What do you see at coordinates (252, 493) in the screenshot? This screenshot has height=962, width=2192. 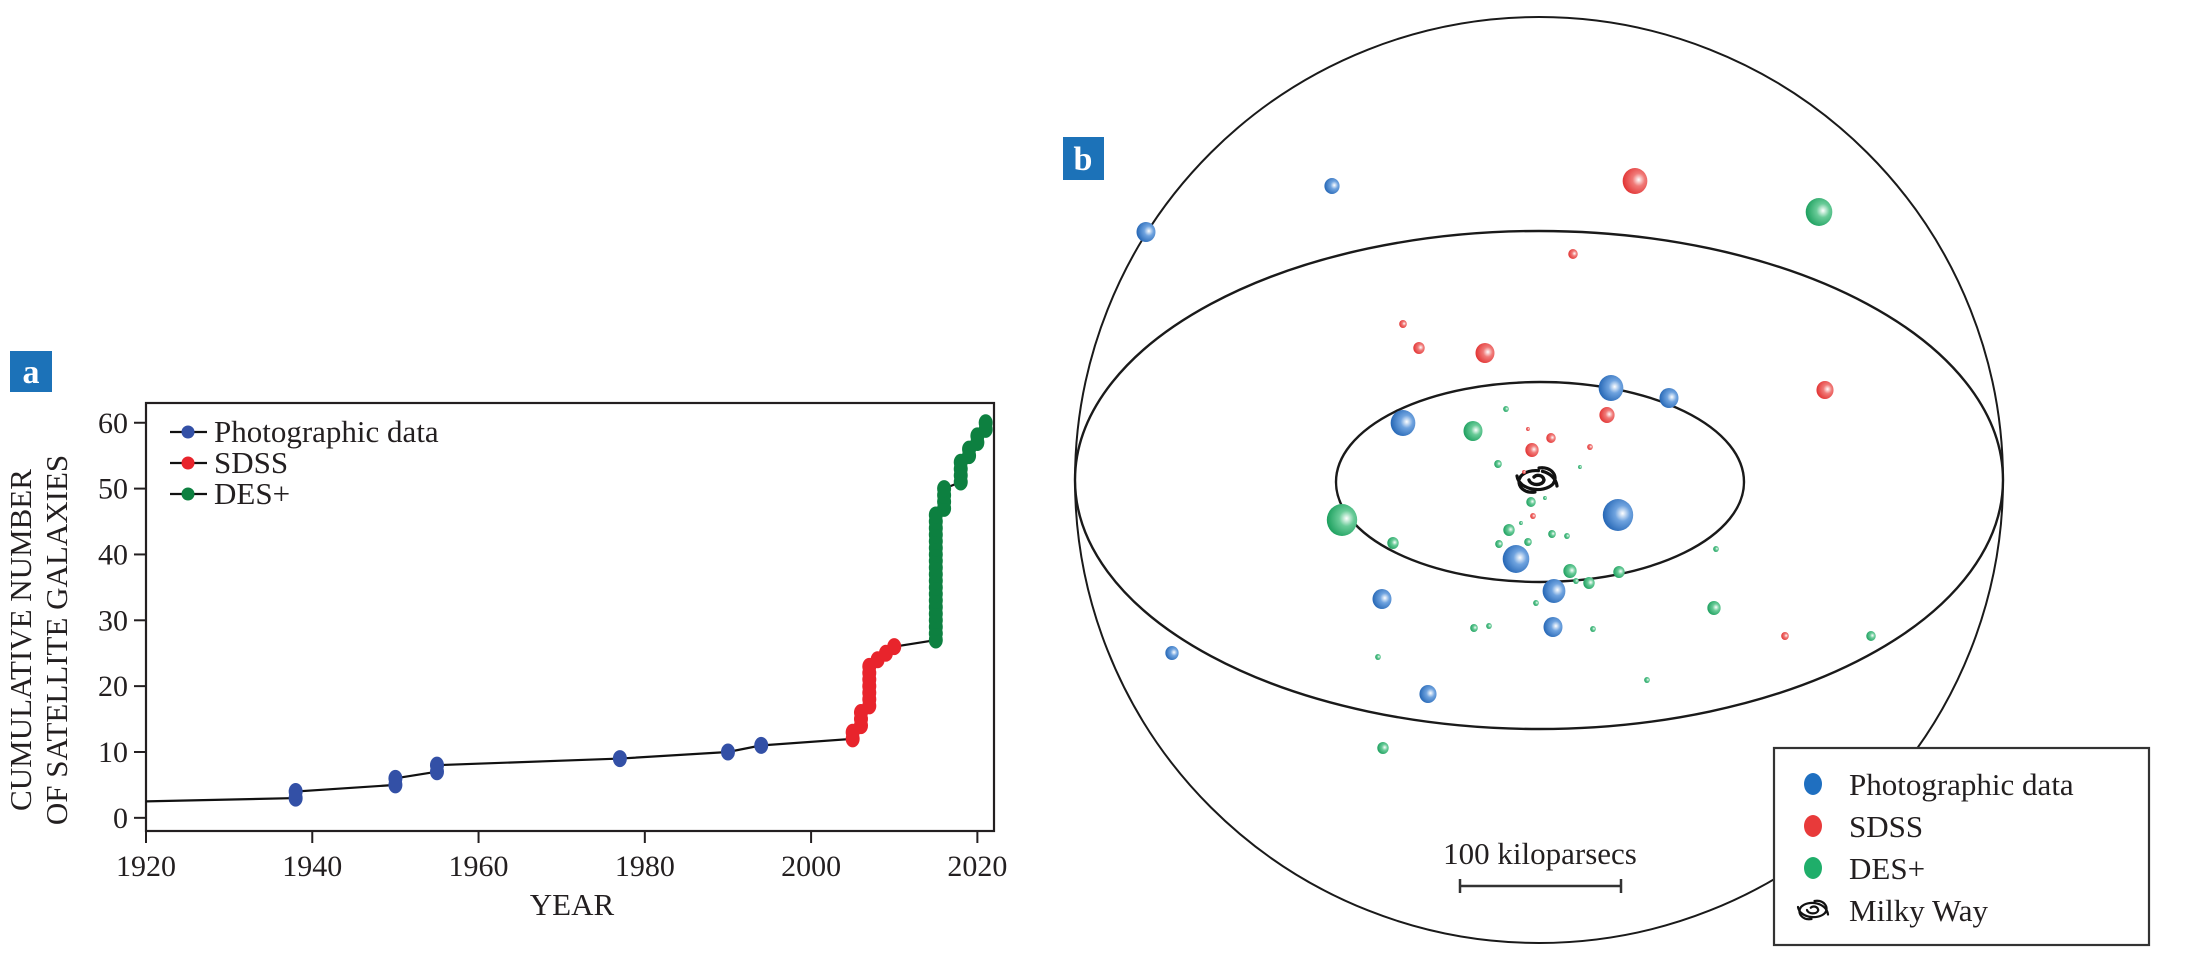 I see `legend-label: DES+` at bounding box center [252, 493].